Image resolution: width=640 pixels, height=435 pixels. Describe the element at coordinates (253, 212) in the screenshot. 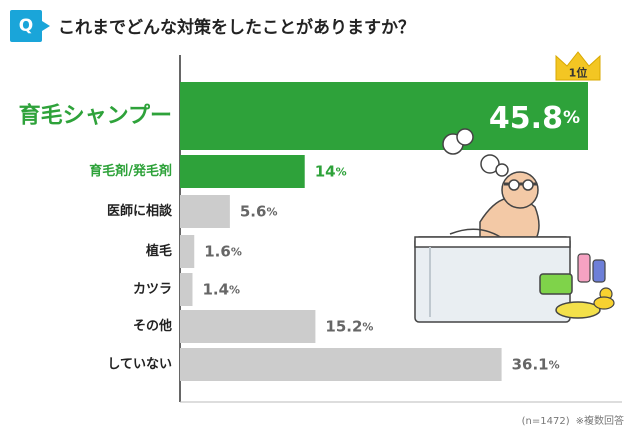

I see `value-number-2: 5.6` at that location.